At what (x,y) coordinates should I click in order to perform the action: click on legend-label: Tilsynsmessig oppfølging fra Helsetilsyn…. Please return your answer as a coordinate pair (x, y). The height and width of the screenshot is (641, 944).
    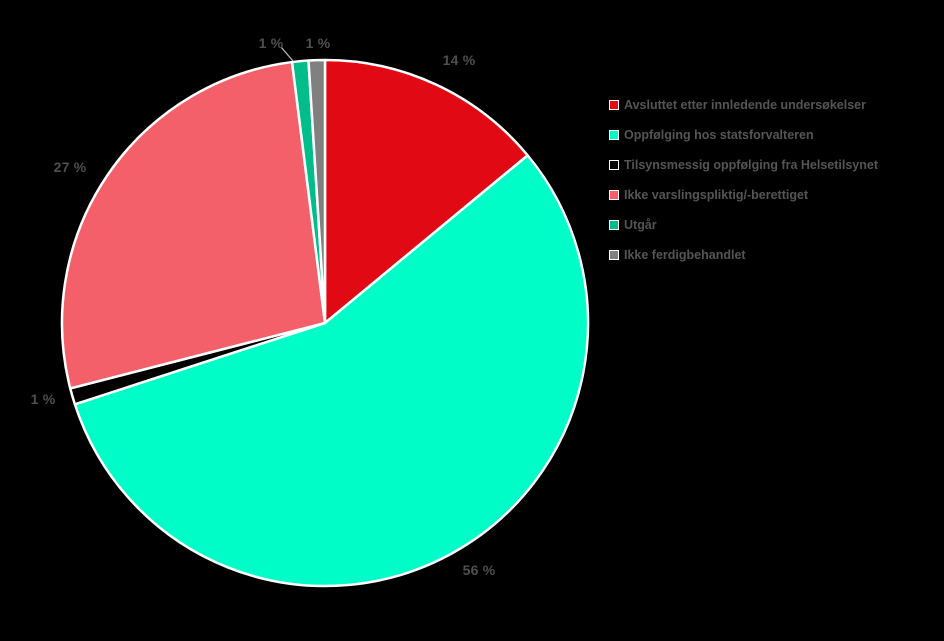
    Looking at the image, I should click on (751, 165).